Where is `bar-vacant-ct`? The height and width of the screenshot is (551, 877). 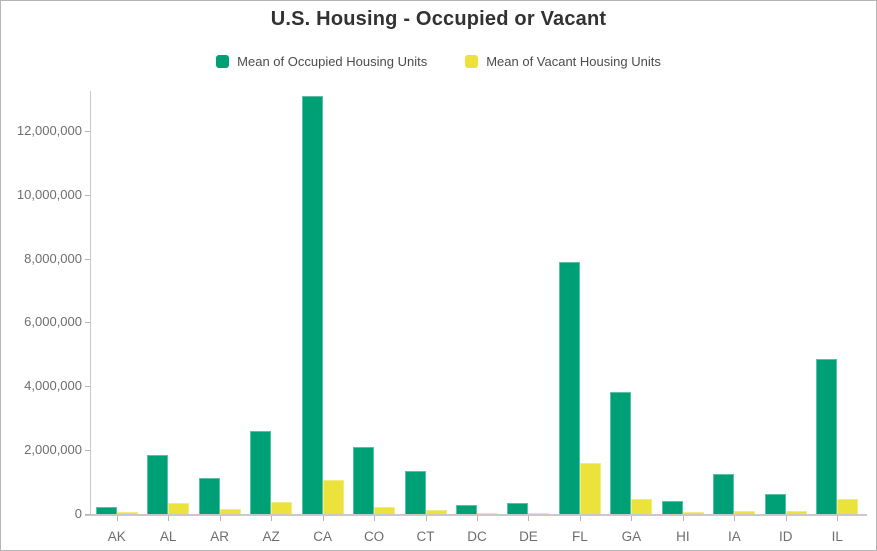
bar-vacant-ct is located at coordinates (436, 512).